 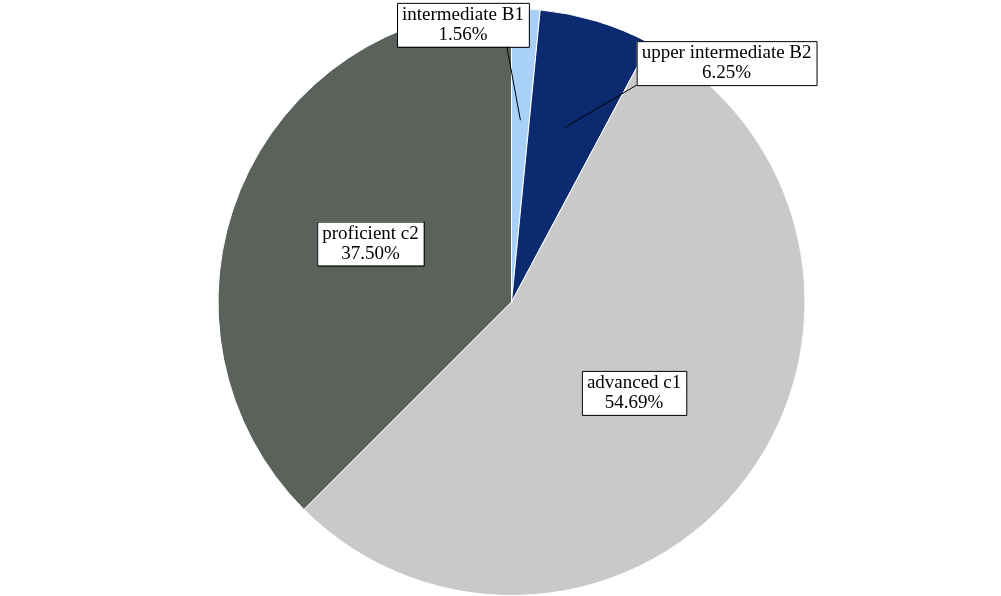 What do you see at coordinates (370, 252) in the screenshot?
I see `data-label: 37.50%` at bounding box center [370, 252].